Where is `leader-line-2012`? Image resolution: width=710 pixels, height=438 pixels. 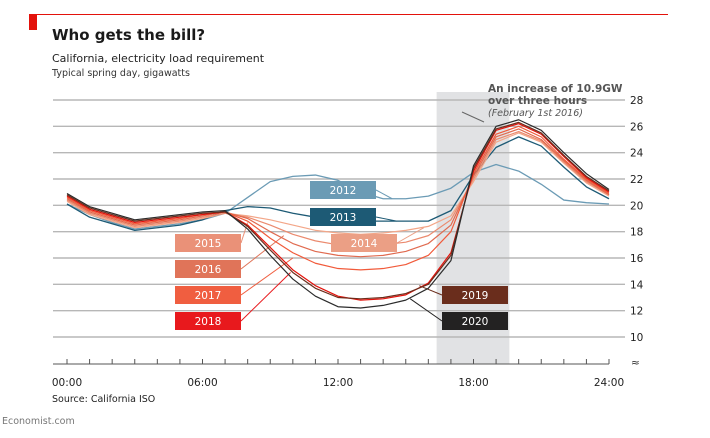 leader-line-2012 is located at coordinates (384, 194).